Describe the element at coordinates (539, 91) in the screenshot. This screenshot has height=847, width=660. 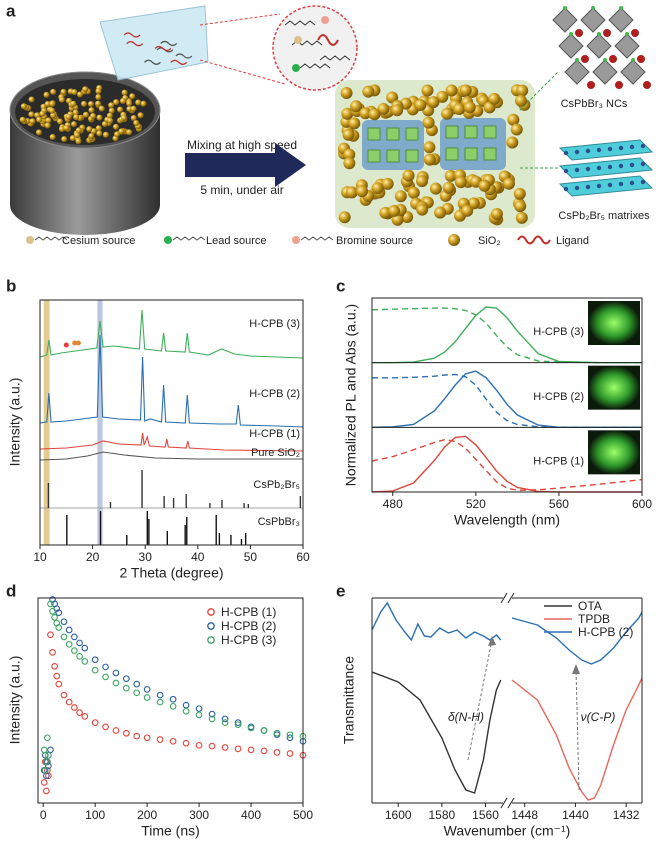
I see `link` at that location.